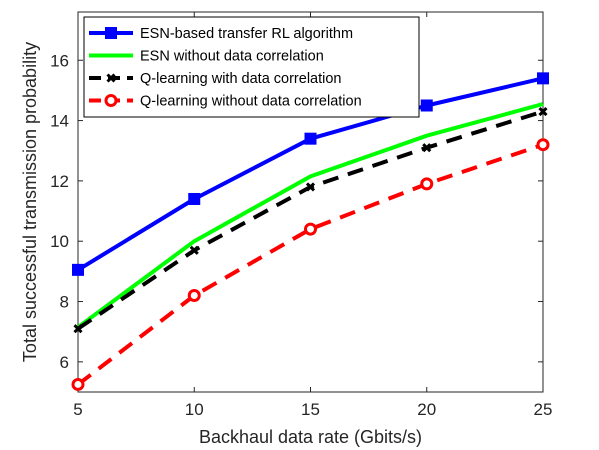  I want to click on x-tick-label: 10, so click(194, 409).